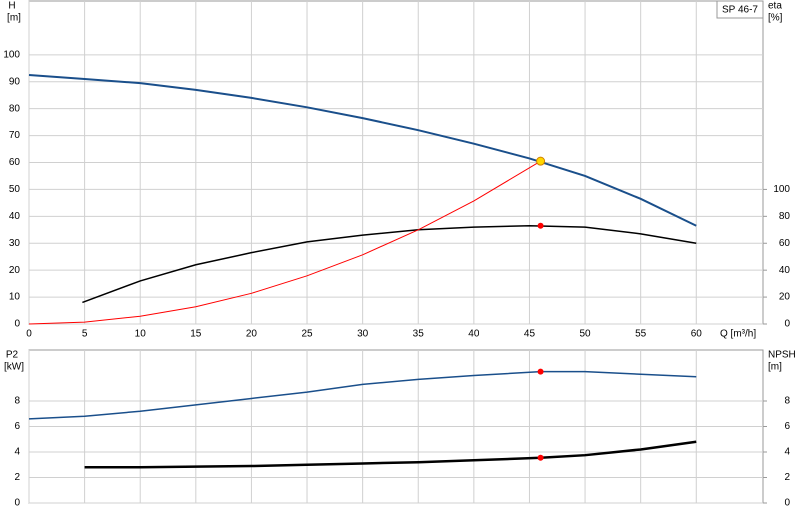 The height and width of the screenshot is (520, 800). Describe the element at coordinates (787, 401) in the screenshot. I see `y2-tick-label: 8` at that location.